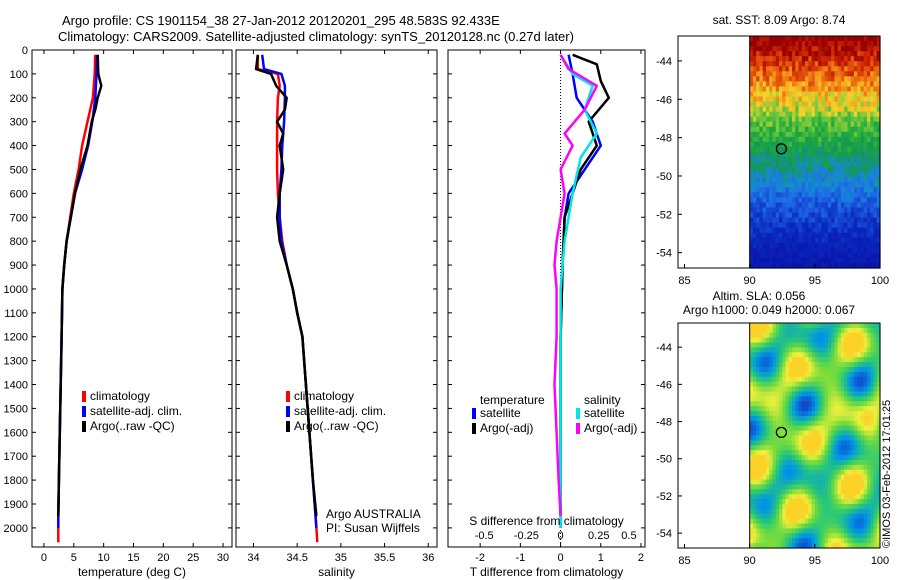 The width and height of the screenshot is (900, 580). I want to click on series-temperature-satellite, so click(581, 291).